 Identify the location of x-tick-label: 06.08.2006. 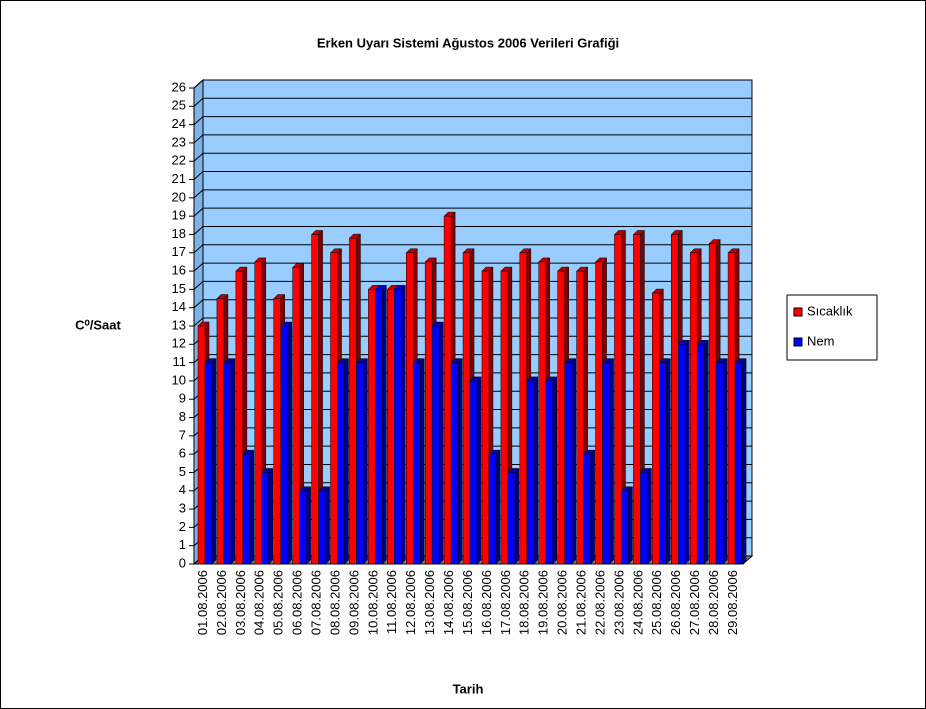
(297, 602).